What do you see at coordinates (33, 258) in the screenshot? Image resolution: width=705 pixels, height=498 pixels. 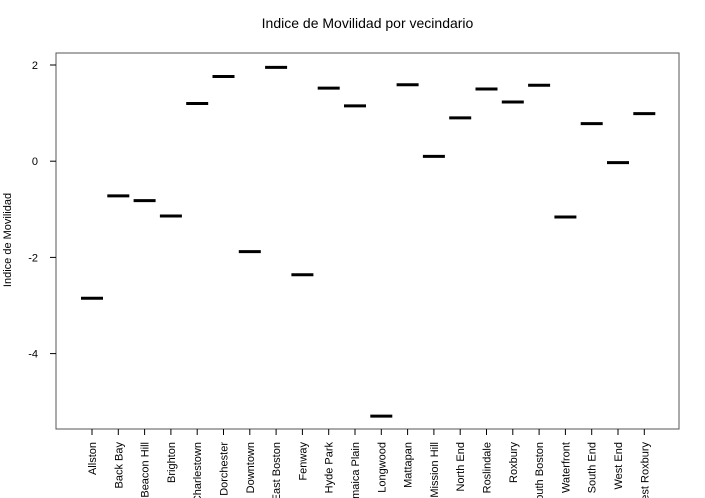 I see `y-tick-label: -2` at bounding box center [33, 258].